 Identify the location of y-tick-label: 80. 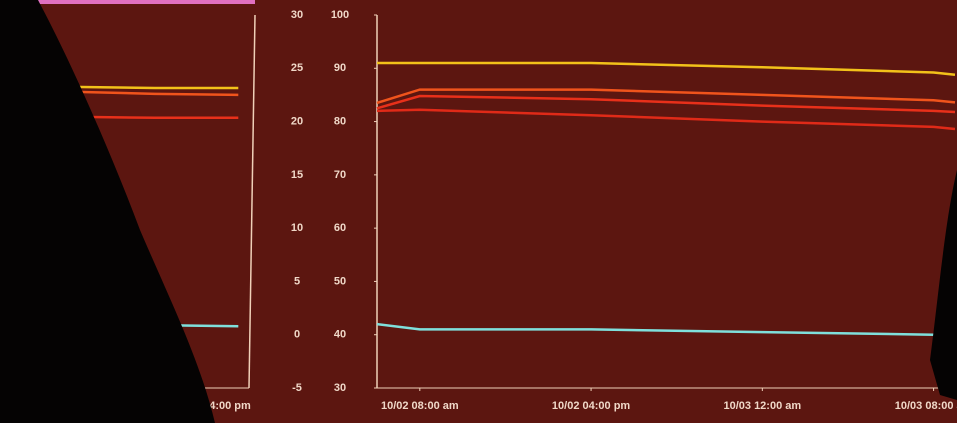
(340, 121).